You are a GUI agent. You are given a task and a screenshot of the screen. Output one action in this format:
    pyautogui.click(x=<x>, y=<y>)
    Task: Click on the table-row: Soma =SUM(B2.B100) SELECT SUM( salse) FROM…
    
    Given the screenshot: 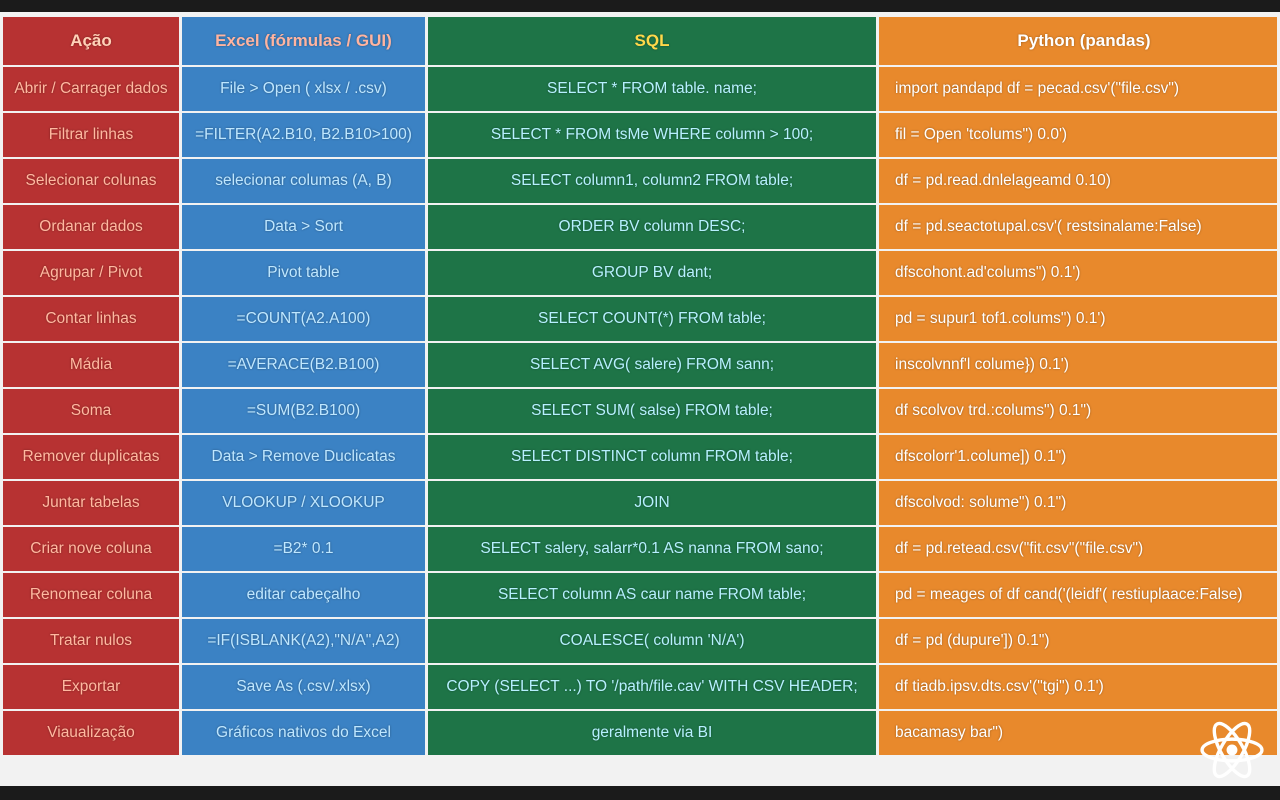 What is the action you would take?
    pyautogui.click(x=640, y=411)
    